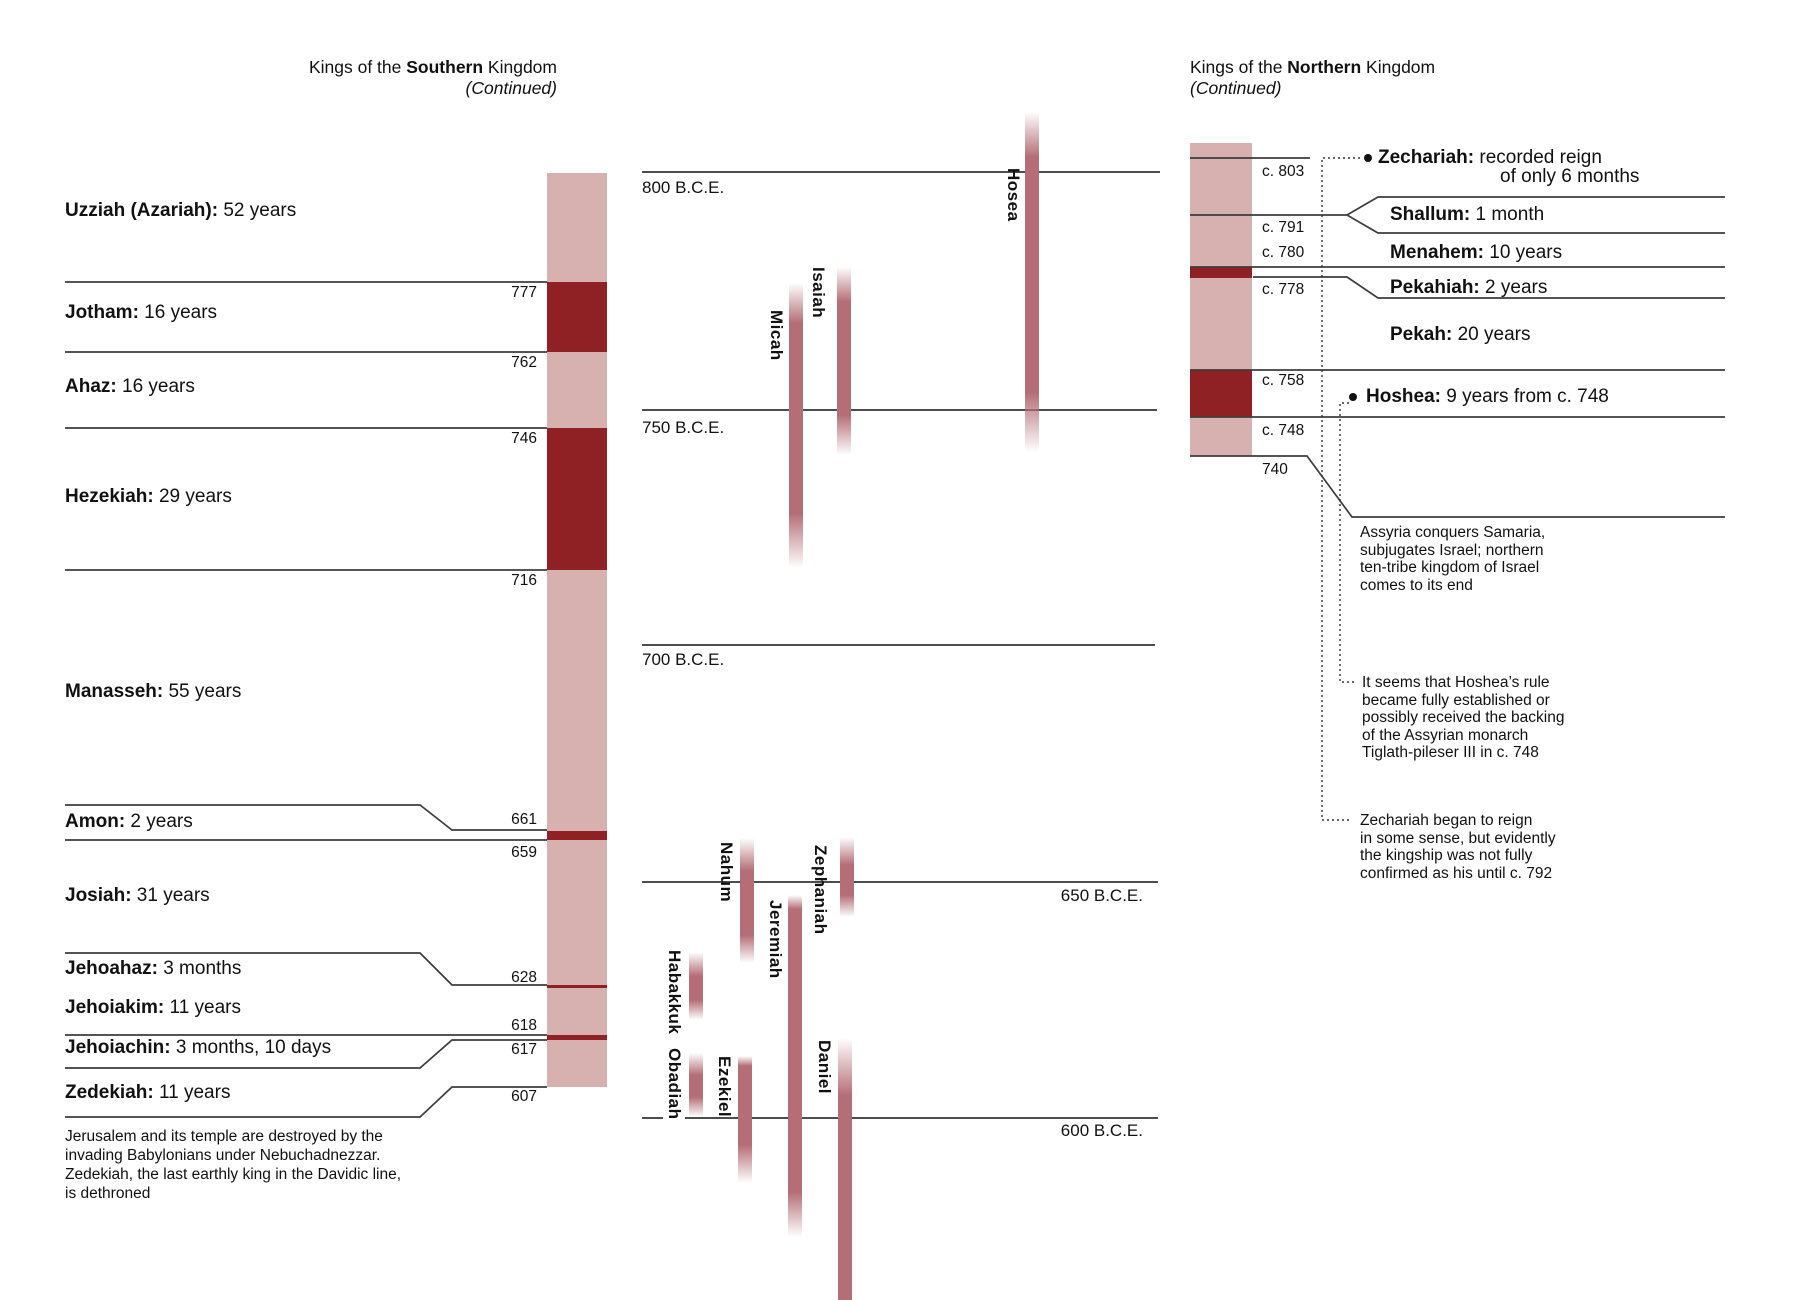  What do you see at coordinates (775, 939) in the screenshot?
I see `prophet-label: Jeremiah` at bounding box center [775, 939].